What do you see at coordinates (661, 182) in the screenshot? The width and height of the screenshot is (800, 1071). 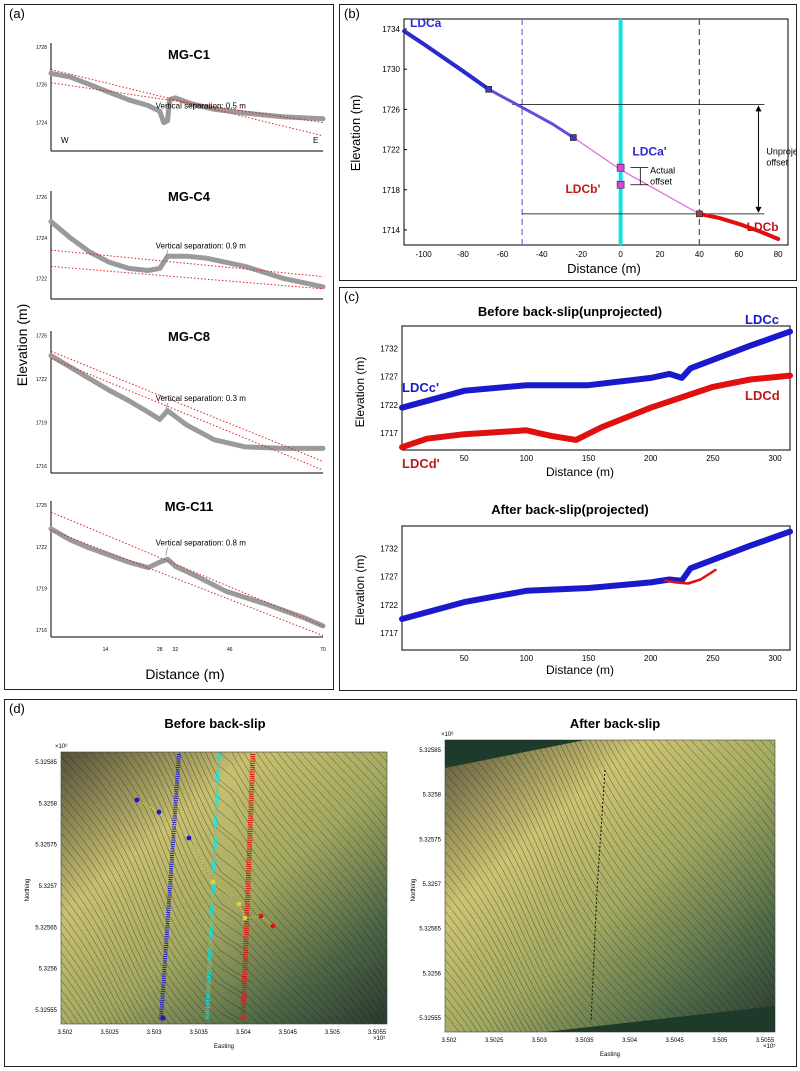 I see `actual-offset-label-2: offset` at bounding box center [661, 182].